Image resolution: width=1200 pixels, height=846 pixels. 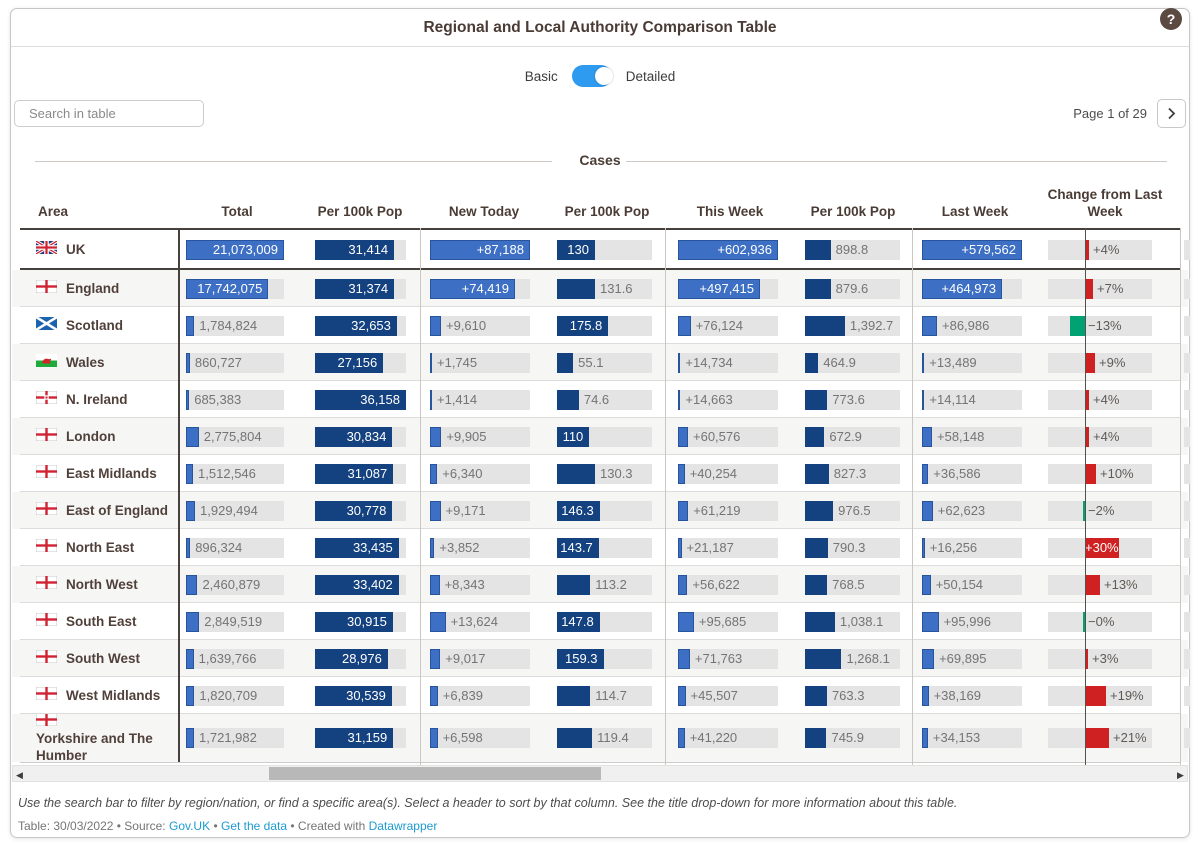 What do you see at coordinates (480, 695) in the screenshot?
I see `bar-cell: +6,839` at bounding box center [480, 695].